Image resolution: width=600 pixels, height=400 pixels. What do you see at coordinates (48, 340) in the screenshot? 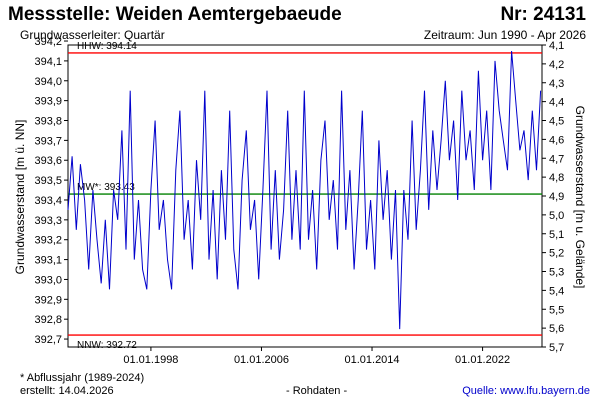
I see `left-tick-label: 392,7` at bounding box center [48, 340].